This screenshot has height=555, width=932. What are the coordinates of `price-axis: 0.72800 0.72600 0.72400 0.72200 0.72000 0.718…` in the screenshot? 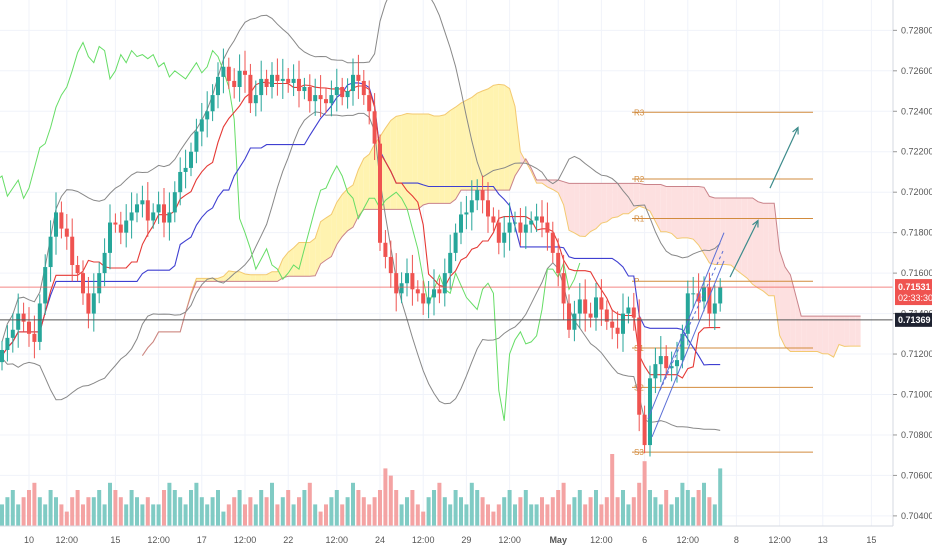 It's located at (912, 275).